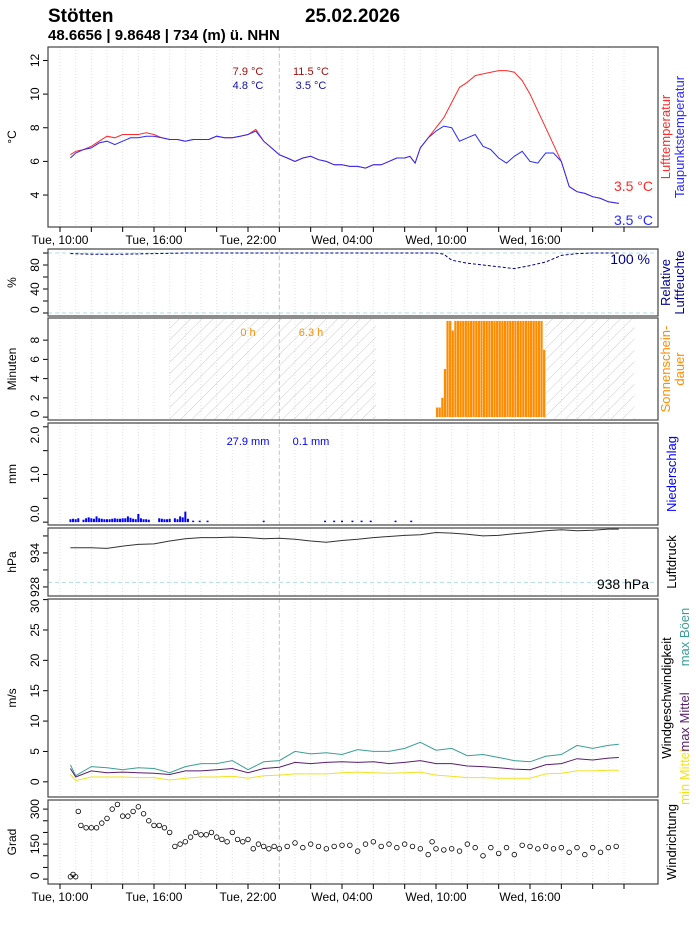 The image size is (696, 930). Describe the element at coordinates (311, 442) in the screenshot. I see `precip-today-total: 0.1 mm` at that location.